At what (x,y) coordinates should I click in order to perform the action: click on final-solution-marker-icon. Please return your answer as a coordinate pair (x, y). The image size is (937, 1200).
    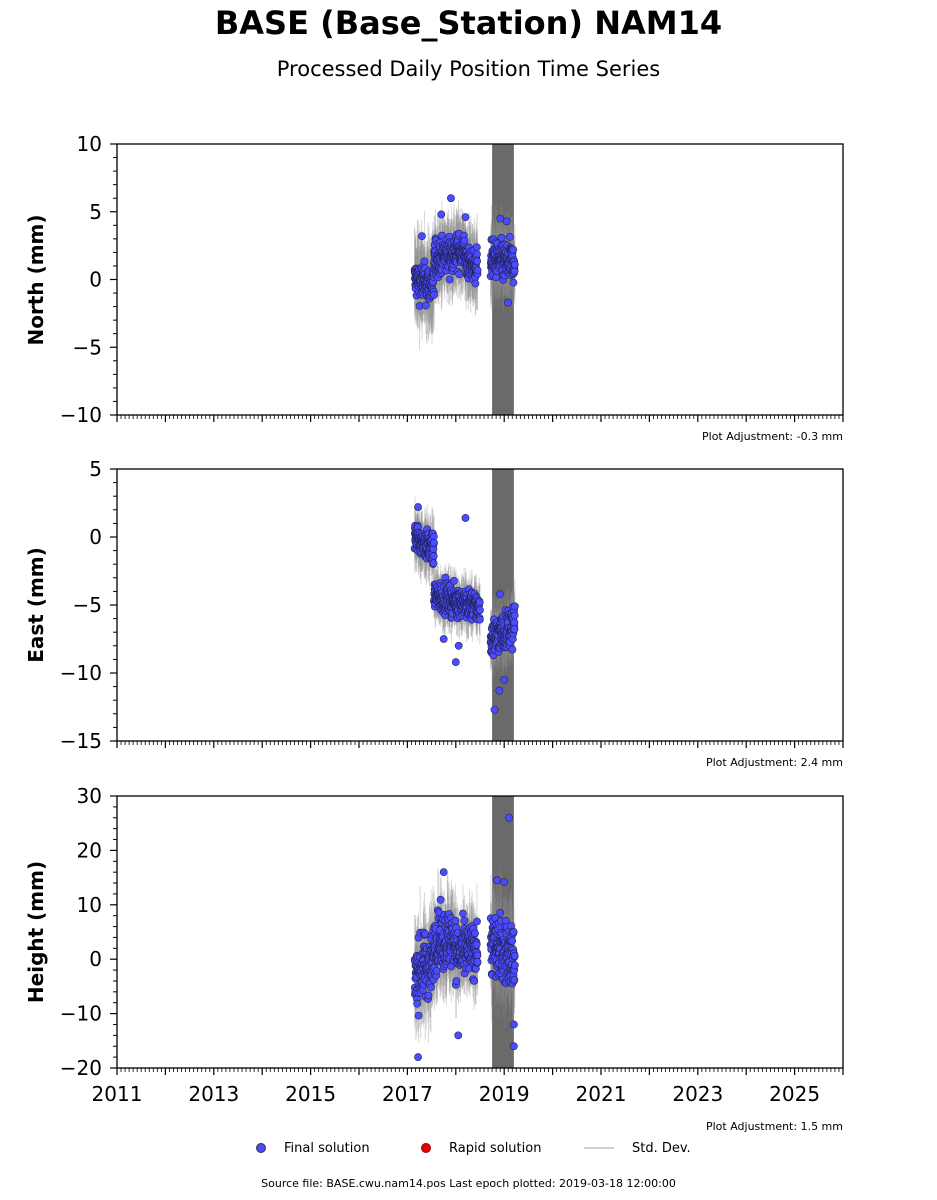
    Looking at the image, I should click on (261, 1148).